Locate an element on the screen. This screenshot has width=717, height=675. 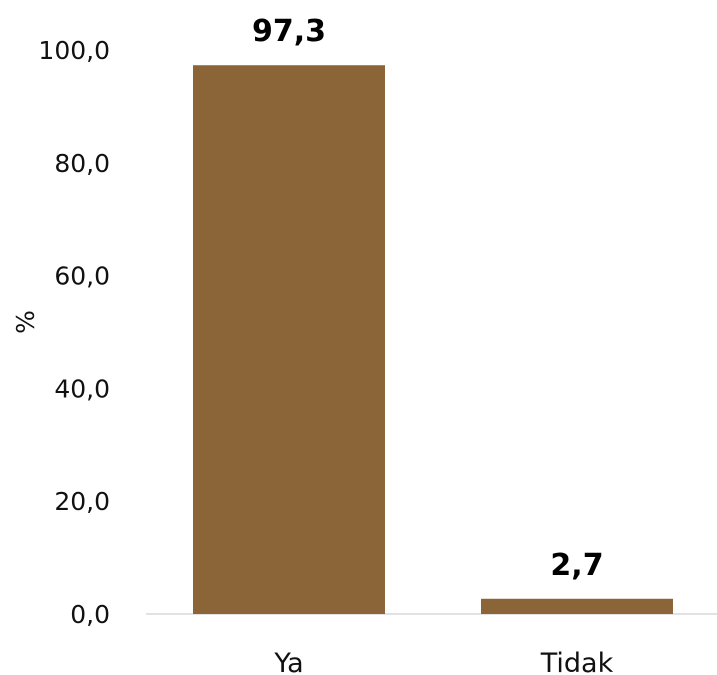
y-axis-ticks: 0,0 20,0 40,0 60,0 80,0 100,0 is located at coordinates (74, 332).